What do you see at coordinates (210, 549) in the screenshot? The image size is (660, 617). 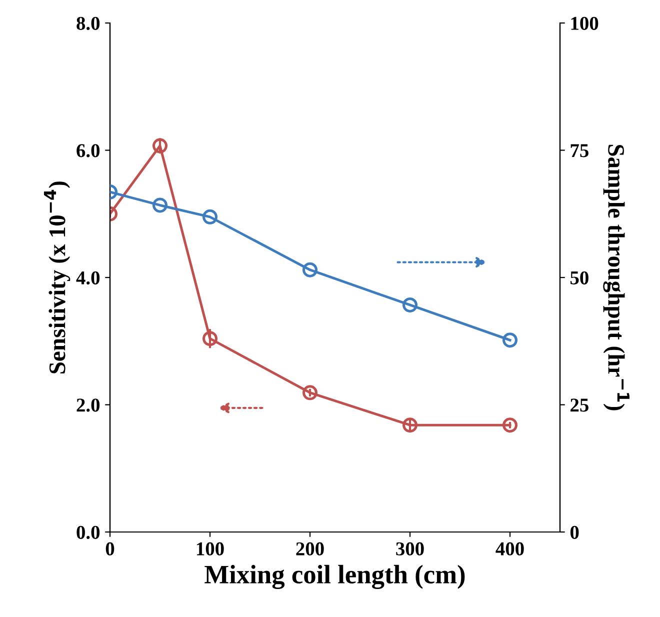 I see `x-tick-label: 100` at bounding box center [210, 549].